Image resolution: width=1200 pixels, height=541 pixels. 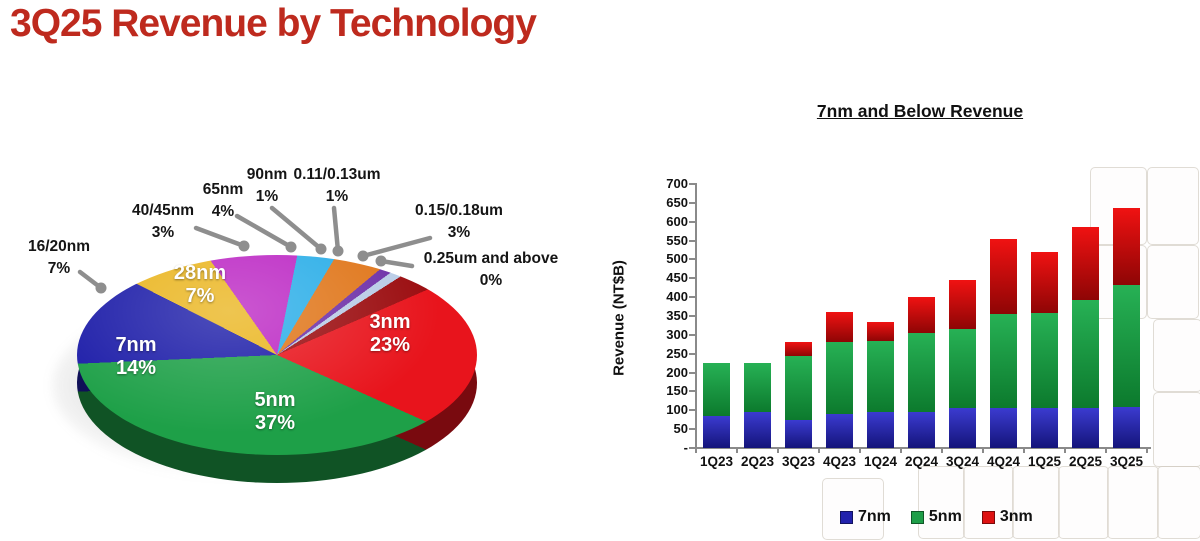 I want to click on y-tick-label-450: 450, so click(x=677, y=278).